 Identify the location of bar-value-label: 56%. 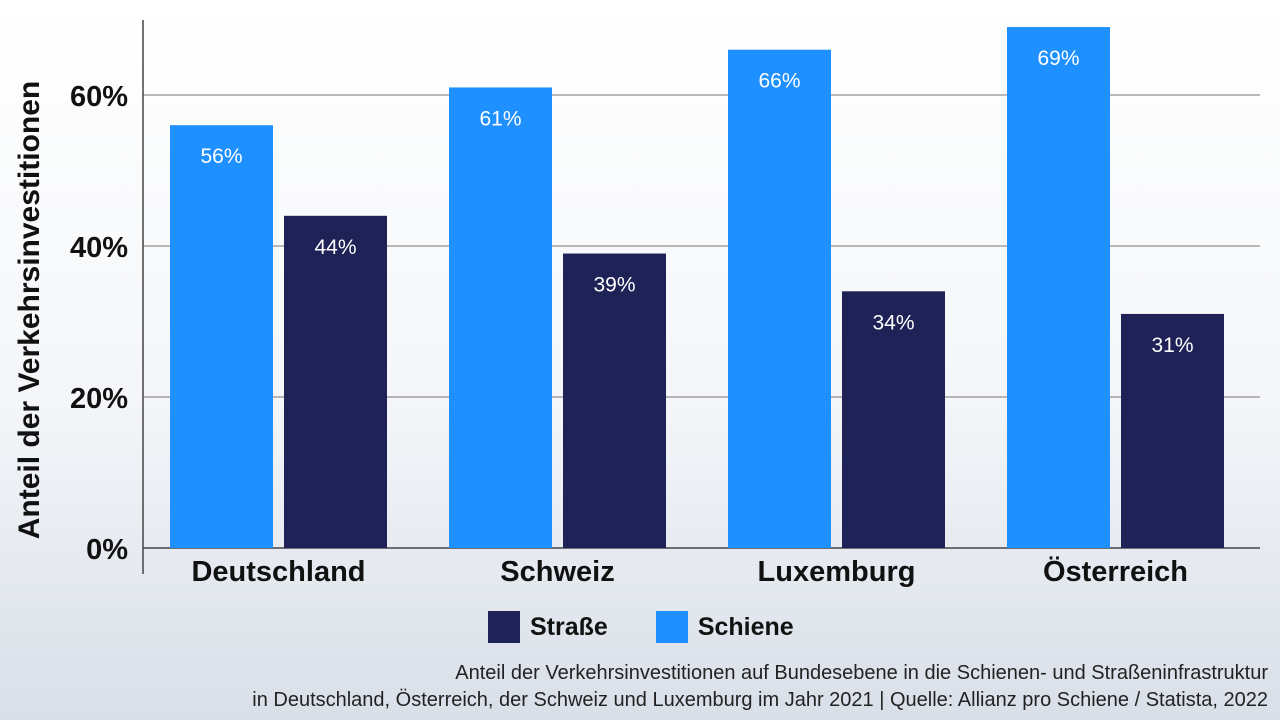
(221, 156).